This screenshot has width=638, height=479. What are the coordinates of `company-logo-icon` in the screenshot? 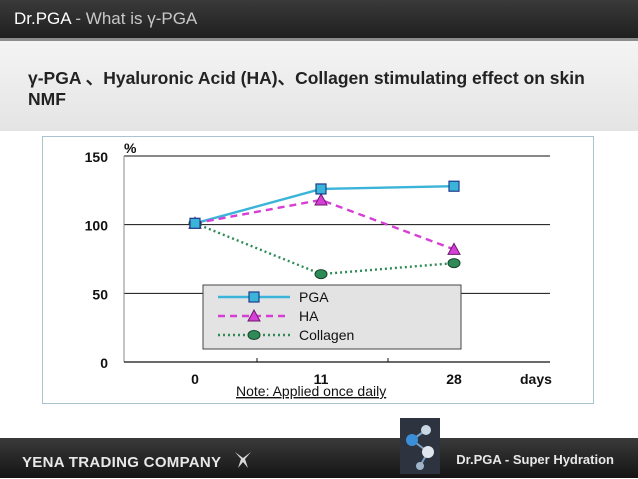 It's located at (242, 460).